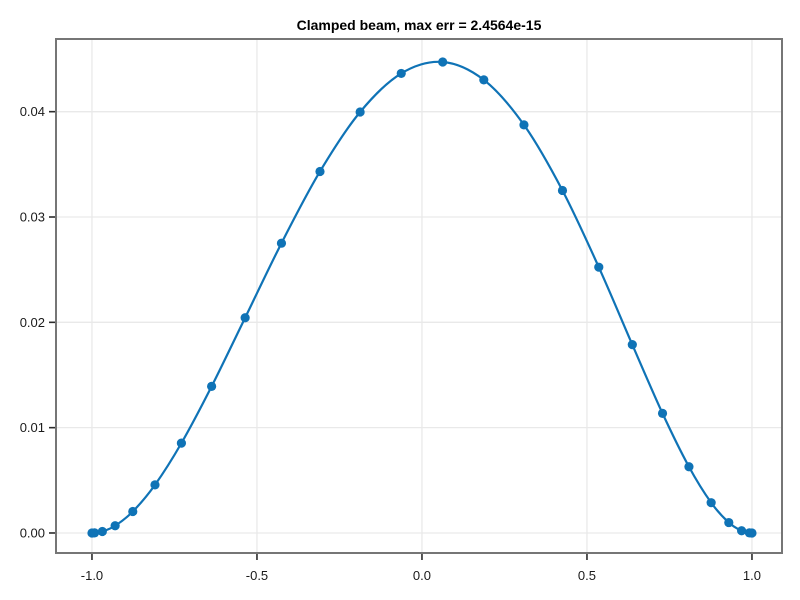 Image resolution: width=800 pixels, height=600 pixels. Describe the element at coordinates (32, 322) in the screenshot. I see `y-tick-label: 0.02` at that location.